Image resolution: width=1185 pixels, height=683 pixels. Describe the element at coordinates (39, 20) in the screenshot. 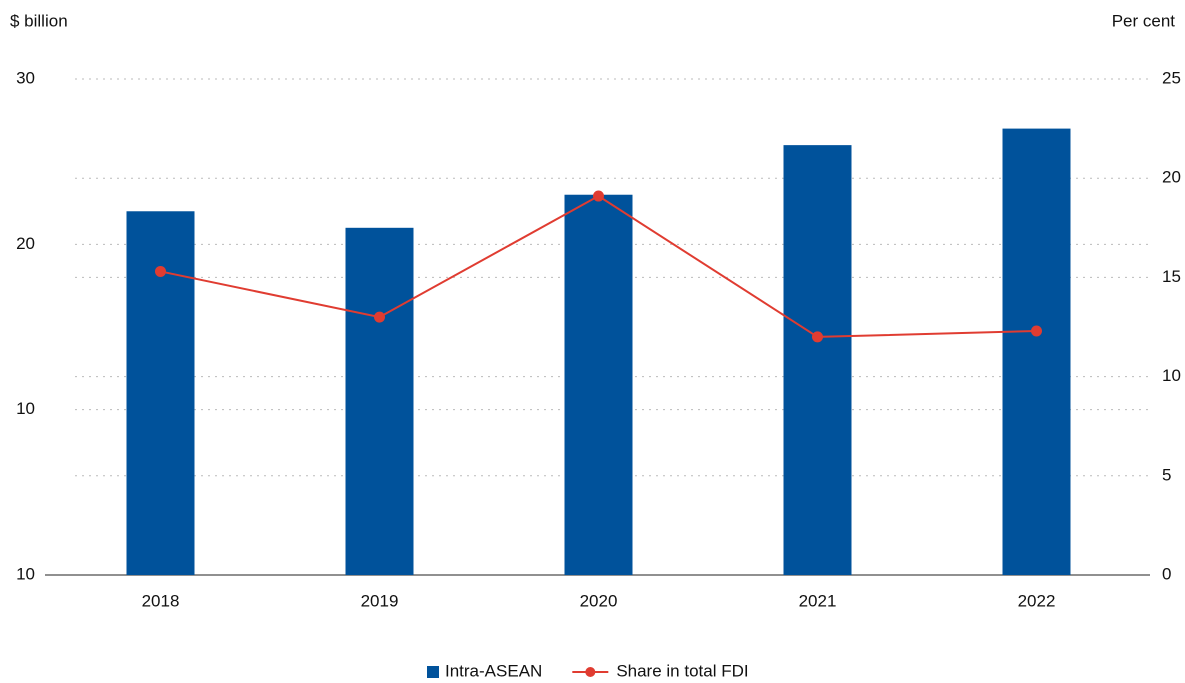

I see `y-axis-title: $ billion` at that location.